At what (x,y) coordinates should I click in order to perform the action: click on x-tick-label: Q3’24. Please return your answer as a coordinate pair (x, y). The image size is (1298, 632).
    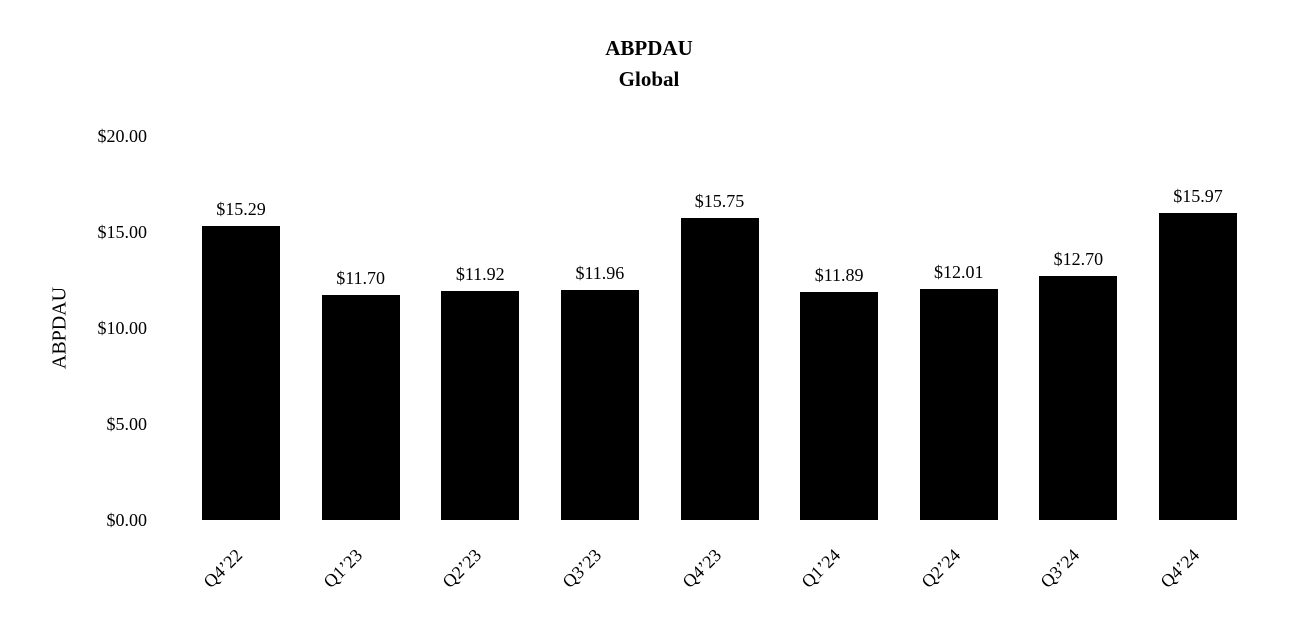
    Looking at the image, I should click on (1060, 568).